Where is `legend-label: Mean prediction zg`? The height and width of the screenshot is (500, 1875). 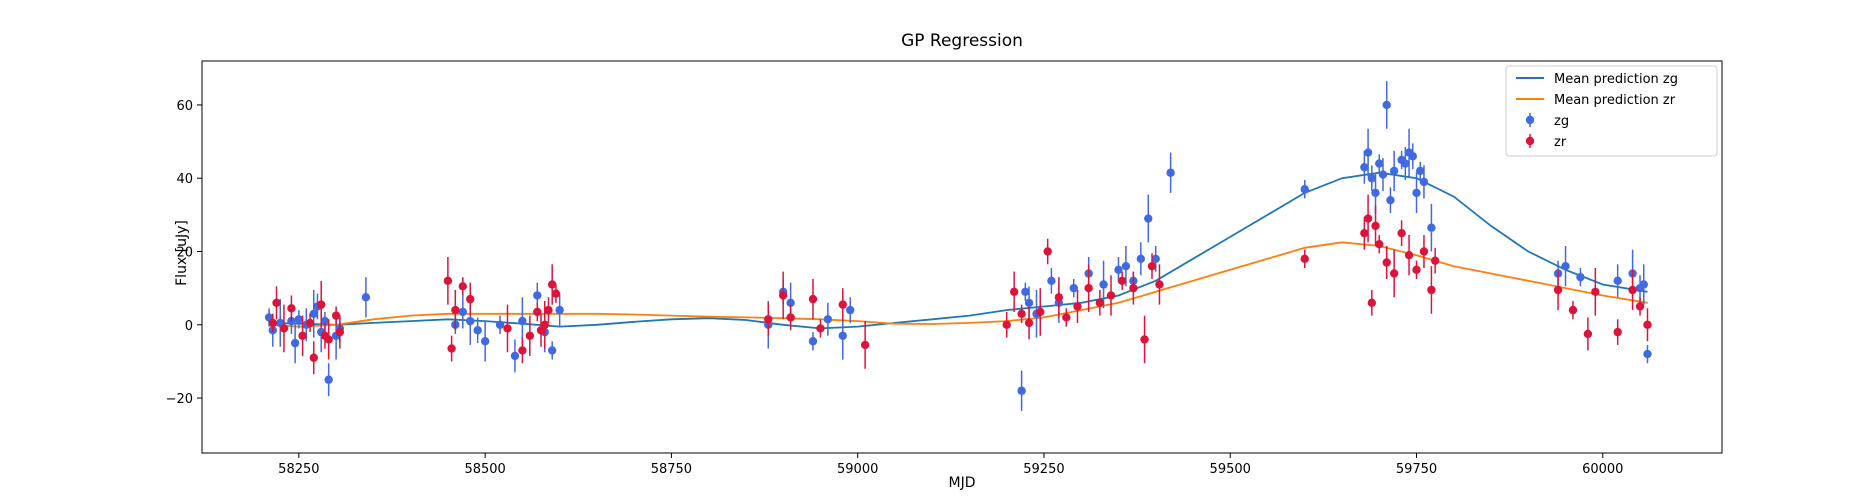
legend-label: Mean prediction zg is located at coordinates (1616, 79).